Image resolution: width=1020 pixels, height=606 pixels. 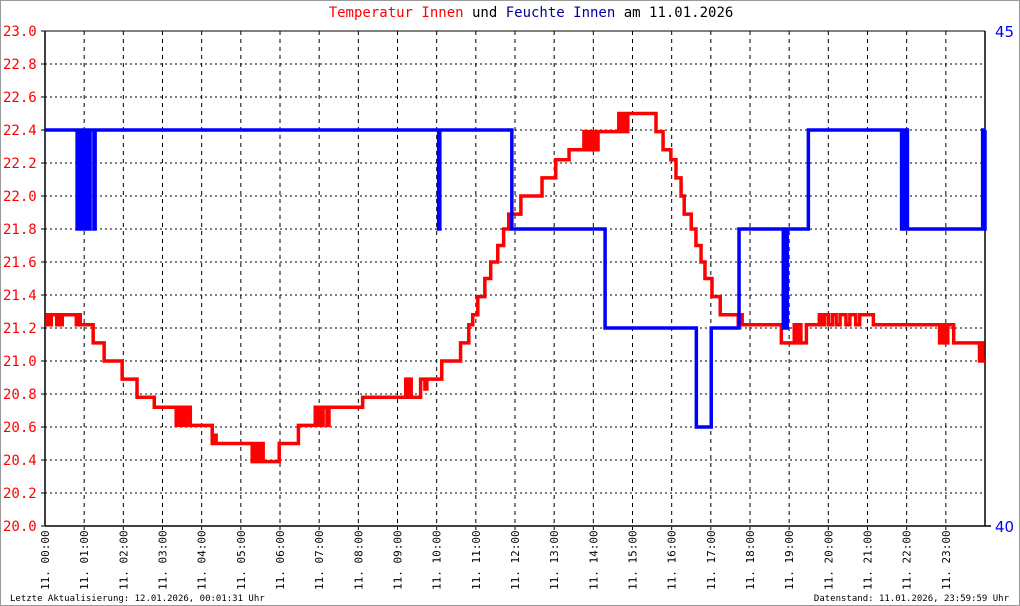 I want to click on x-tick-label: 11. 06:00, so click(x=280, y=560).